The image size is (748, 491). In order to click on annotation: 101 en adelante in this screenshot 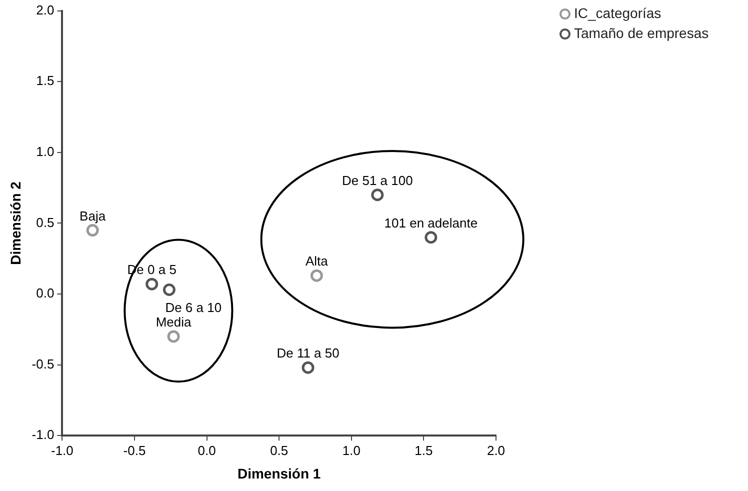, I will do `click(431, 222)`.